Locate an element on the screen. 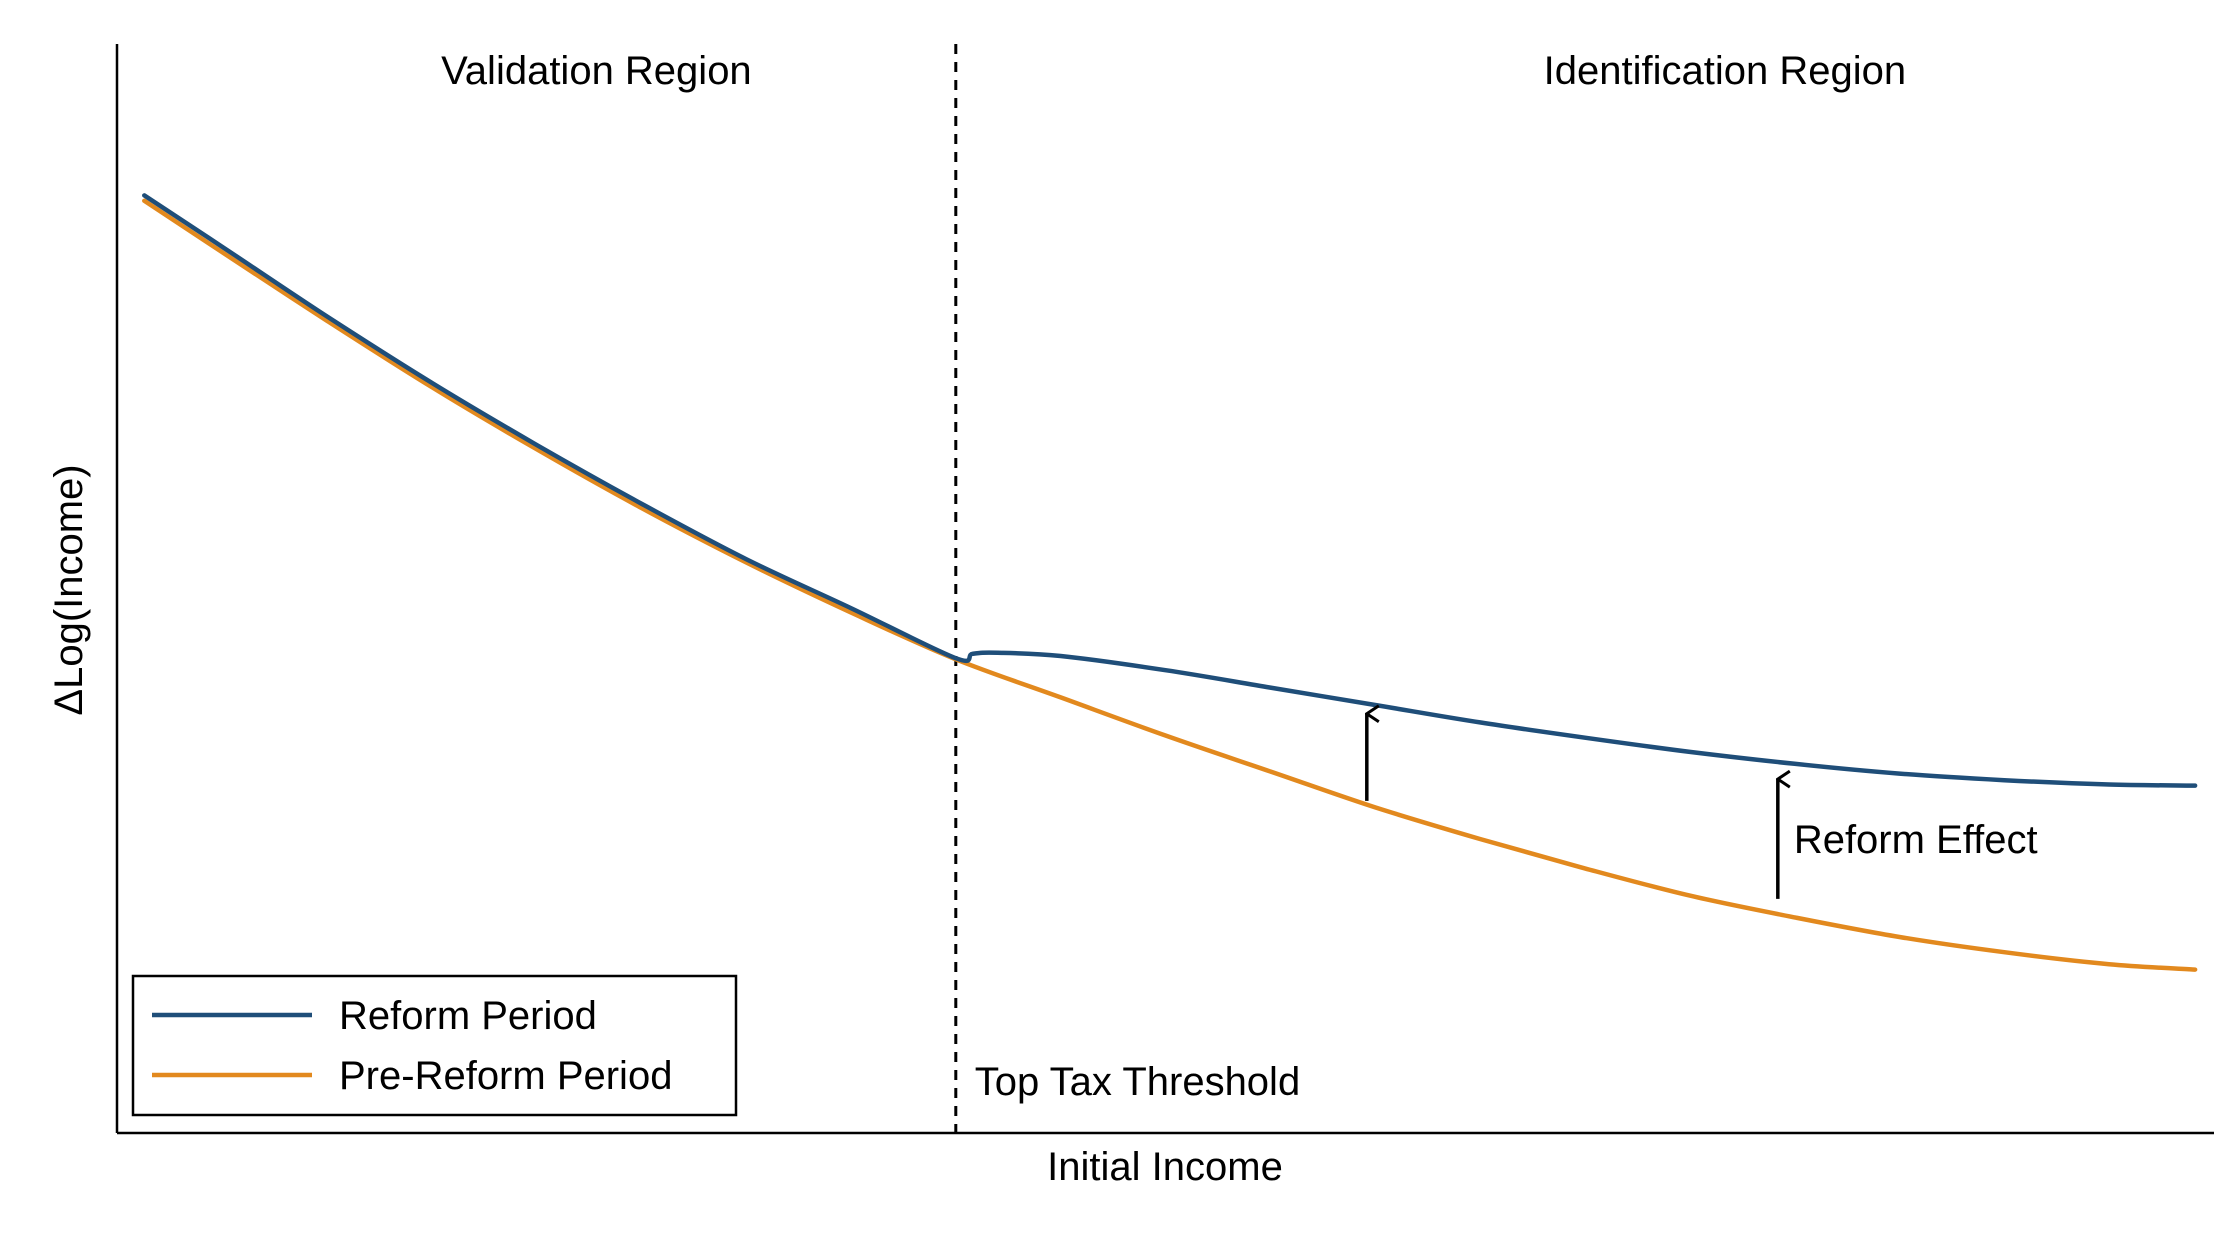 The height and width of the screenshot is (1240, 2240). y-axis-label: ΔLog(Income) is located at coordinates (69, 589).